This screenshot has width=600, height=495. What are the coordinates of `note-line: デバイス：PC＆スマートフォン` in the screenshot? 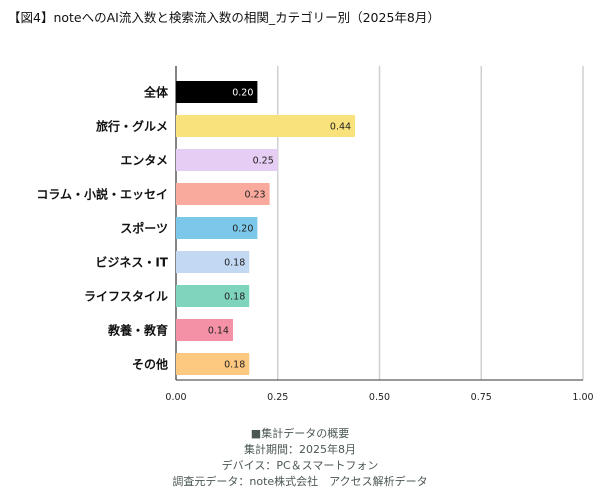 It's located at (300, 465).